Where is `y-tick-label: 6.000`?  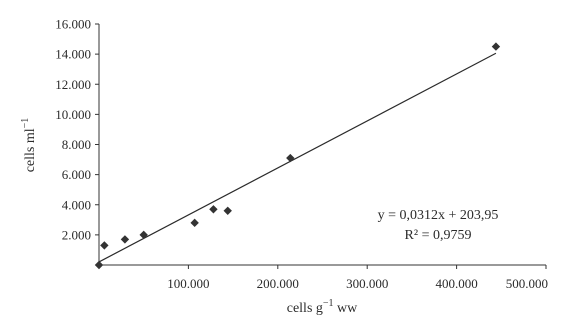
y-tick-label: 6.000 is located at coordinates (76, 174).